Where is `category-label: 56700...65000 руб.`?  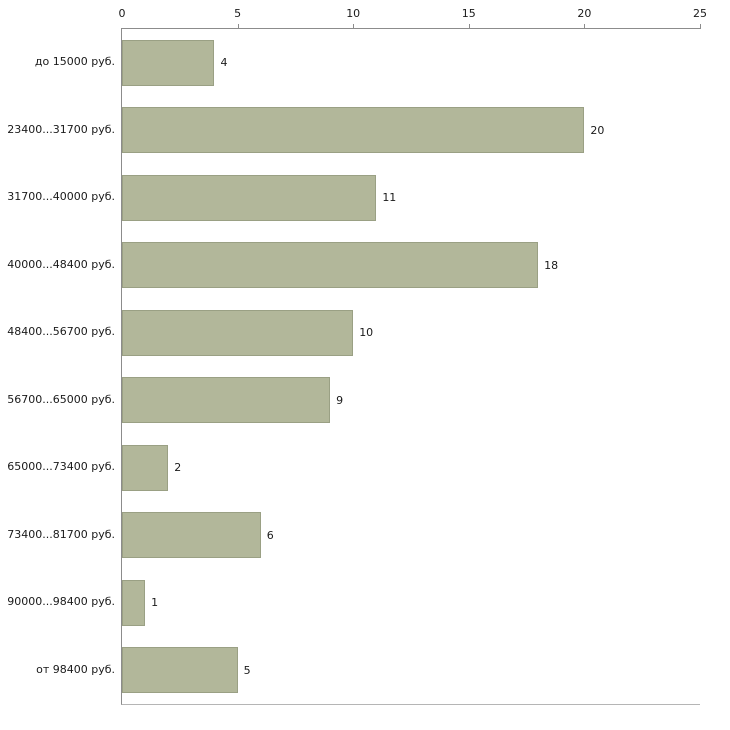
category-label: 56700...65000 руб. is located at coordinates (61, 399).